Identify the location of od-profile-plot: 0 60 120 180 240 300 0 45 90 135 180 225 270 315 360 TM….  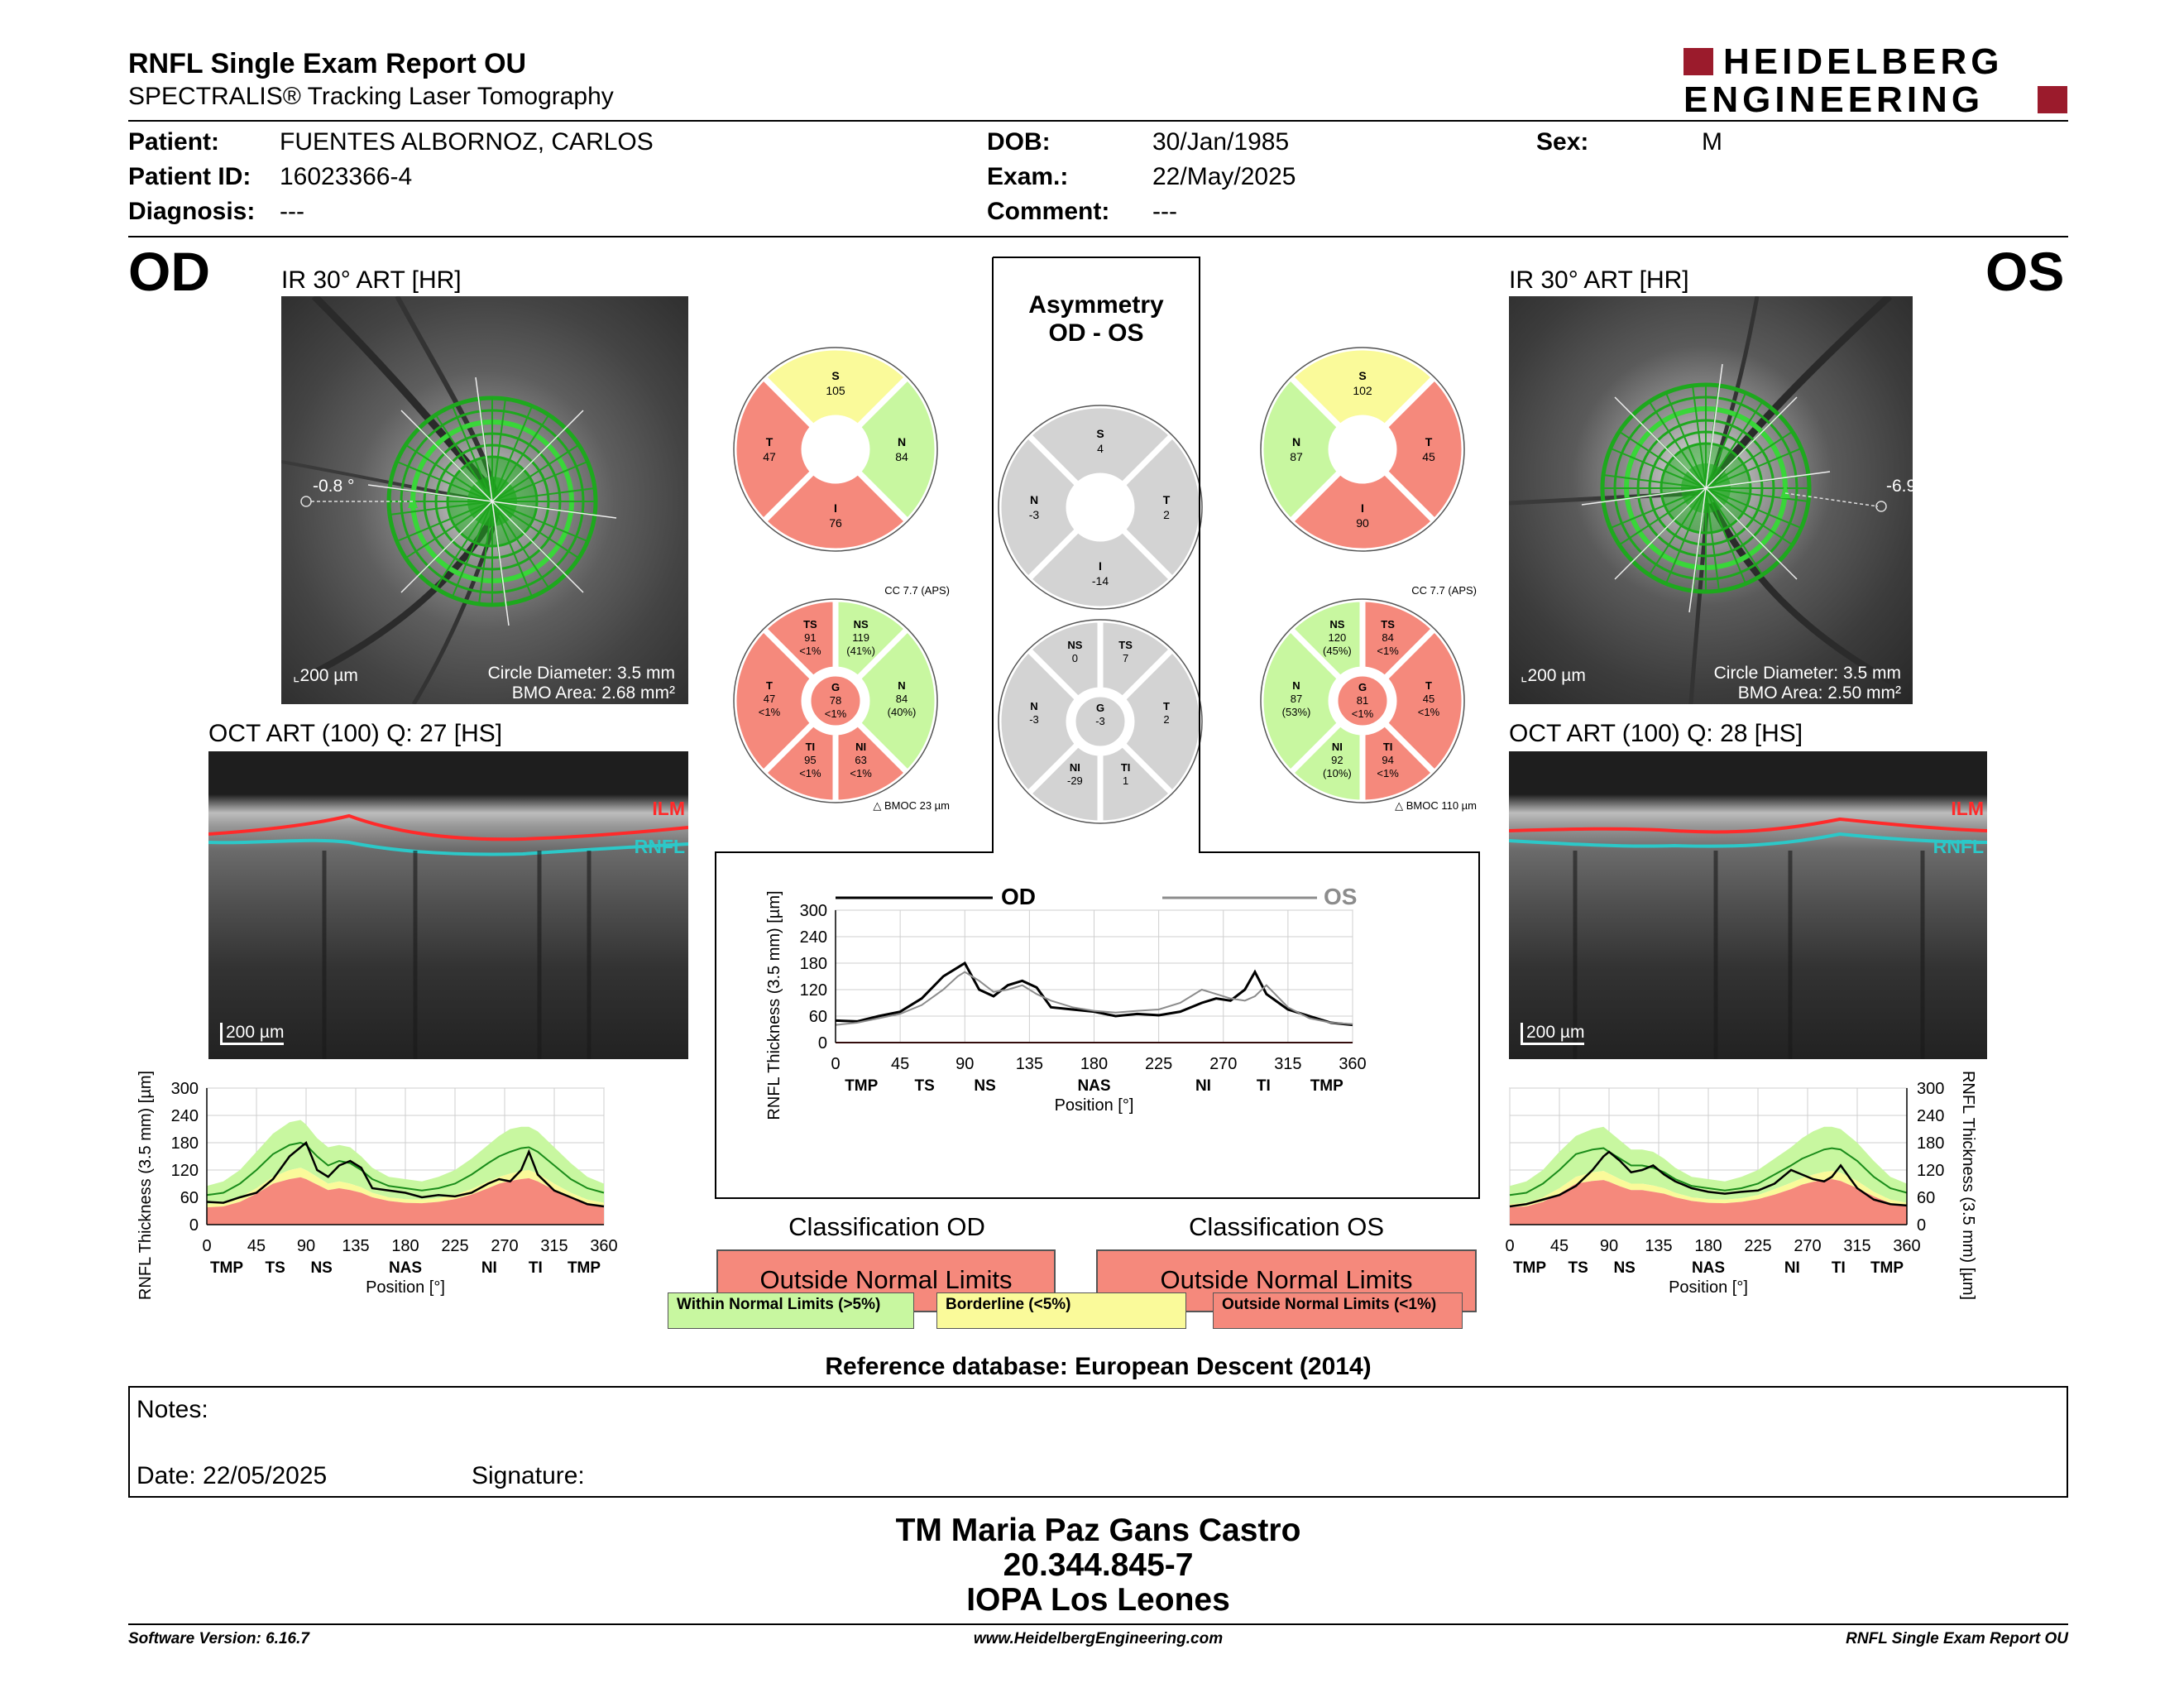
(377, 1185).